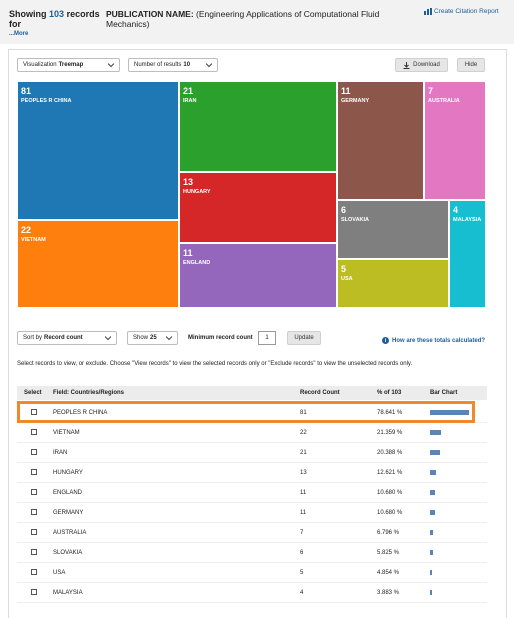 Image resolution: width=514 pixels, height=618 pixels. Describe the element at coordinates (26, 230) in the screenshot. I see `treemap-tile-value: 22` at that location.